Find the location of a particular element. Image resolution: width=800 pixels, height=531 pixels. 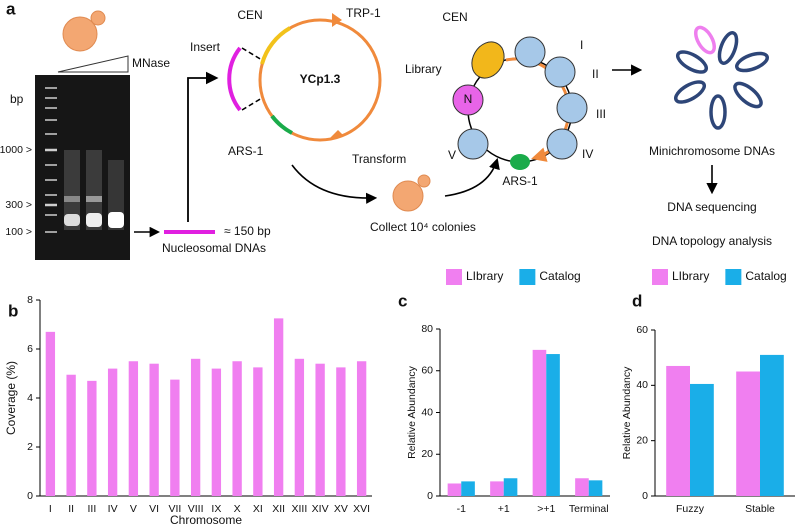

x-tick-label: Fuzzy is located at coordinates (690, 509).